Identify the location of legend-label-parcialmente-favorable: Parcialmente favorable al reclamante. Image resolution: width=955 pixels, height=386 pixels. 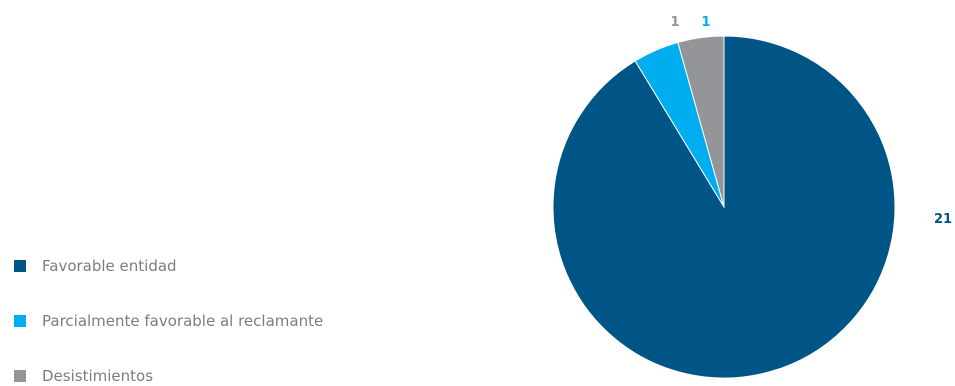
(183, 321).